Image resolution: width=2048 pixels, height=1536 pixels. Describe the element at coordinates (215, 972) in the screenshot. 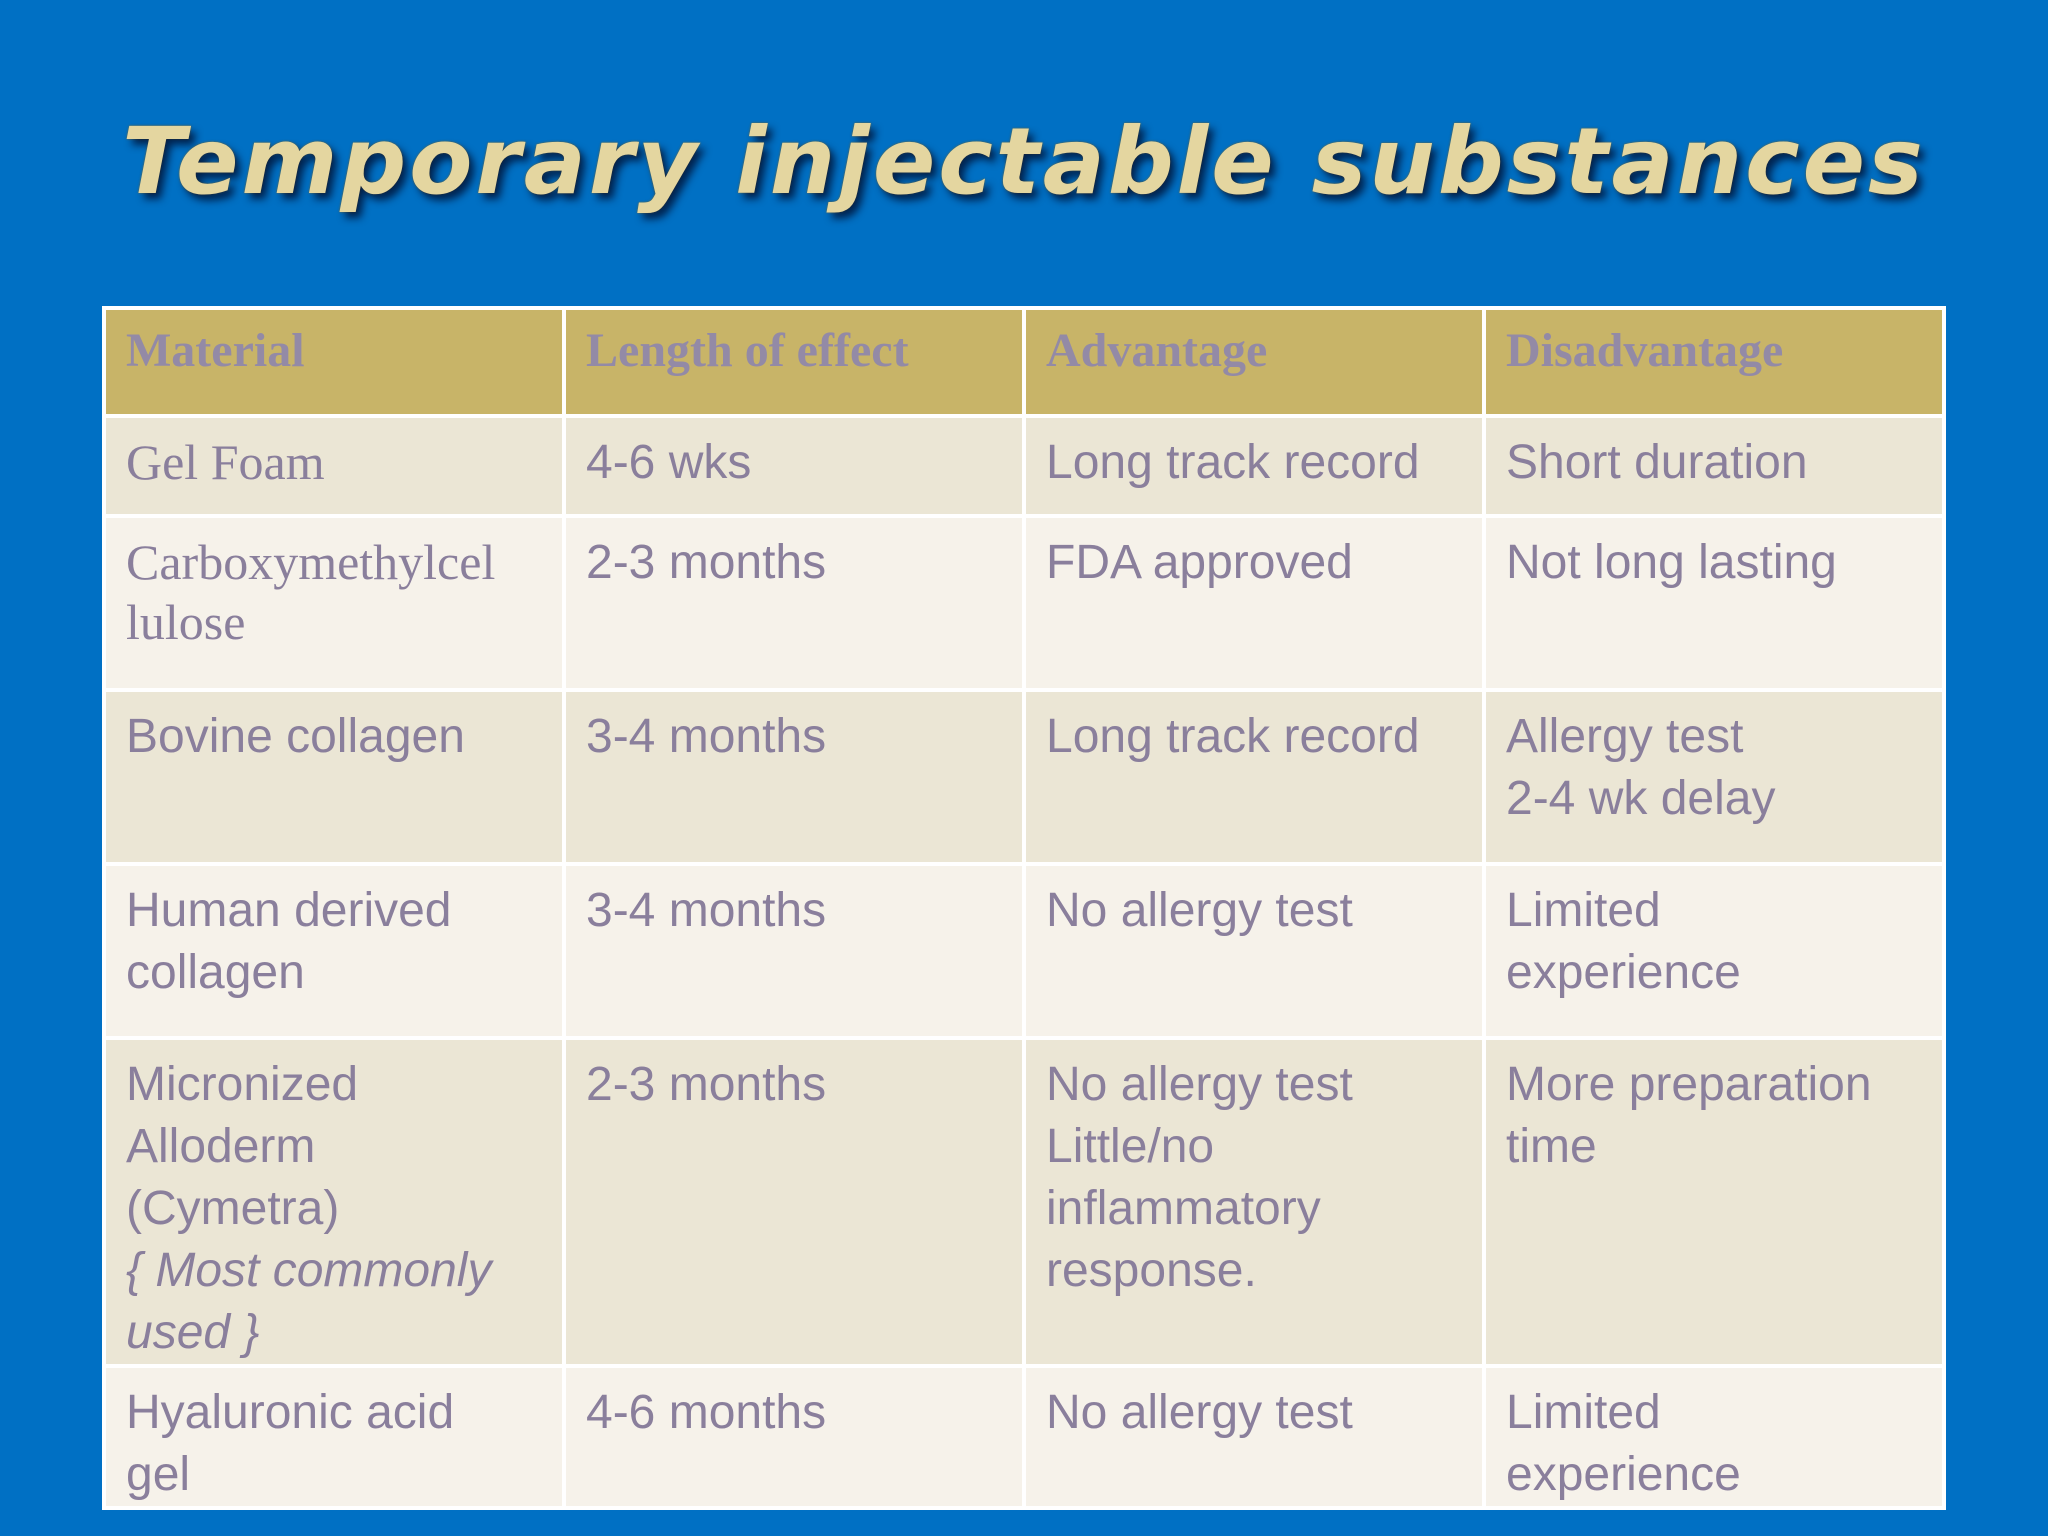

I see `cell-text: collagen` at that location.